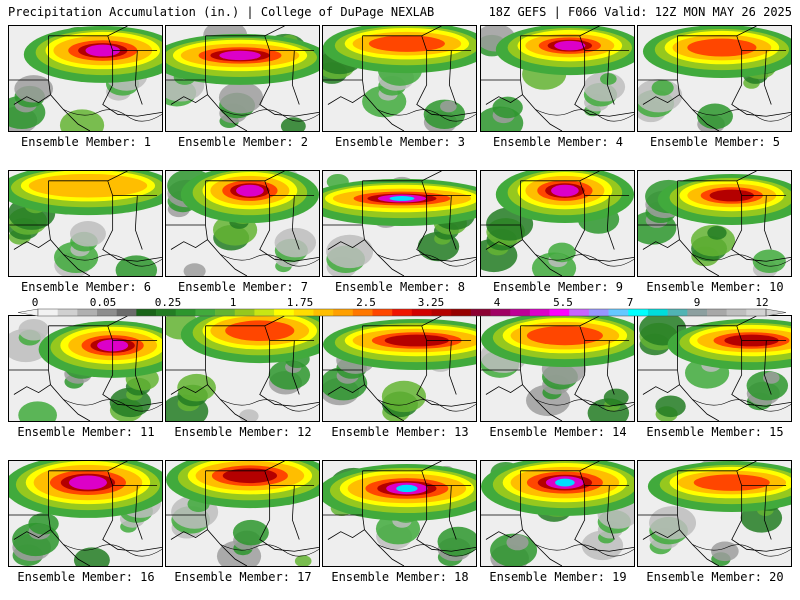 Image resolution: width=800 pixels, height=600 pixels. I want to click on colorbar-tick-label: 5.5, so click(563, 302).